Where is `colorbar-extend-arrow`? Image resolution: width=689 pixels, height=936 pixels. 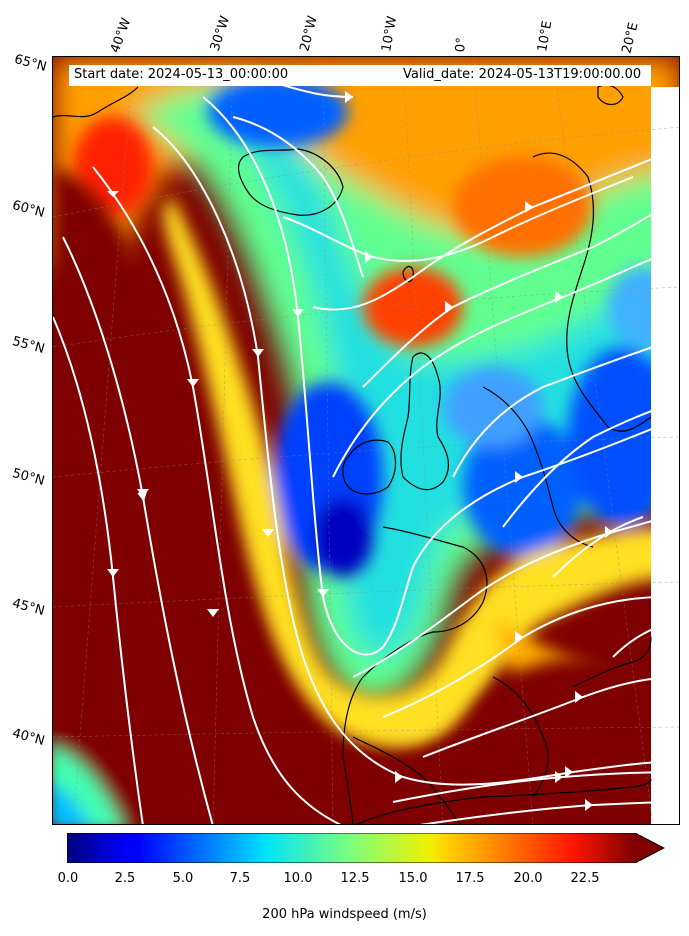
colorbar-extend-arrow is located at coordinates (649, 848).